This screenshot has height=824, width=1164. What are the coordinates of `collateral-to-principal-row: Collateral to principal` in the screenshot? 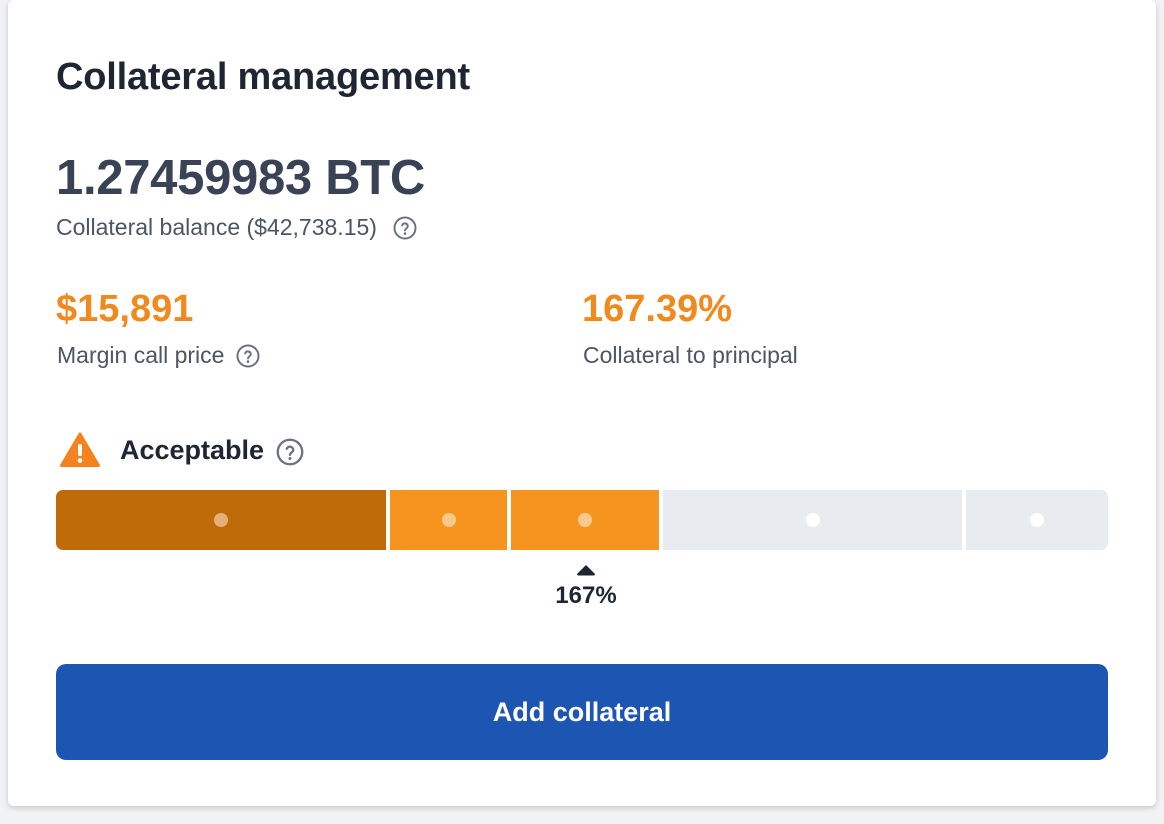 It's located at (690, 355).